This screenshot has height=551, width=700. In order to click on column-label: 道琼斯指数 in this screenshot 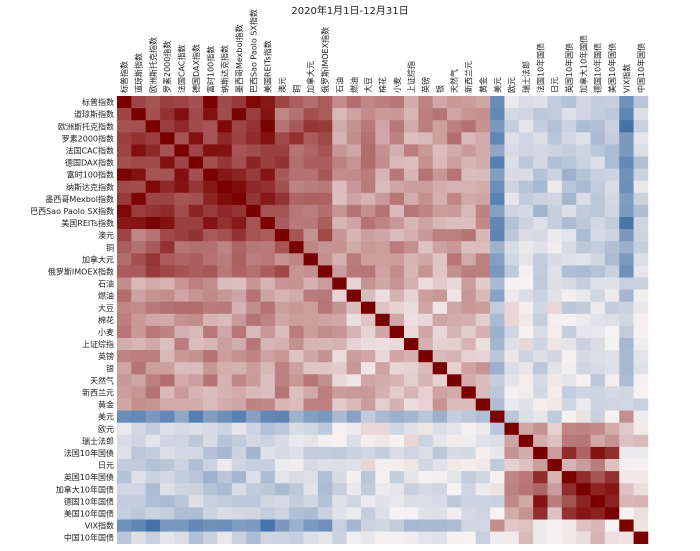, I will do `click(139, 73)`.